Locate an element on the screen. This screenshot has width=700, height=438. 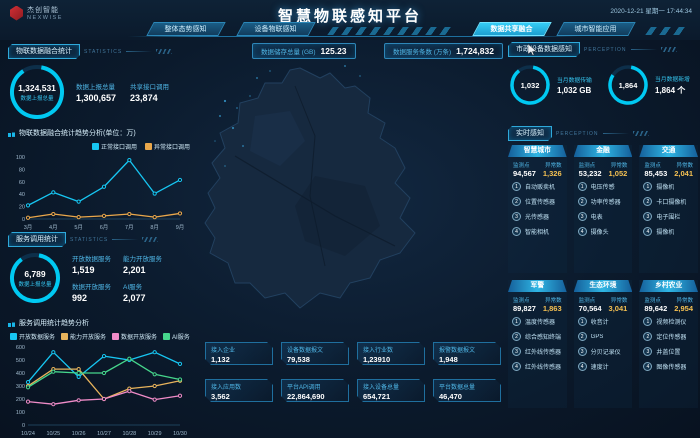
device-item: 2 位置传感器 is located at coordinates (537, 201).